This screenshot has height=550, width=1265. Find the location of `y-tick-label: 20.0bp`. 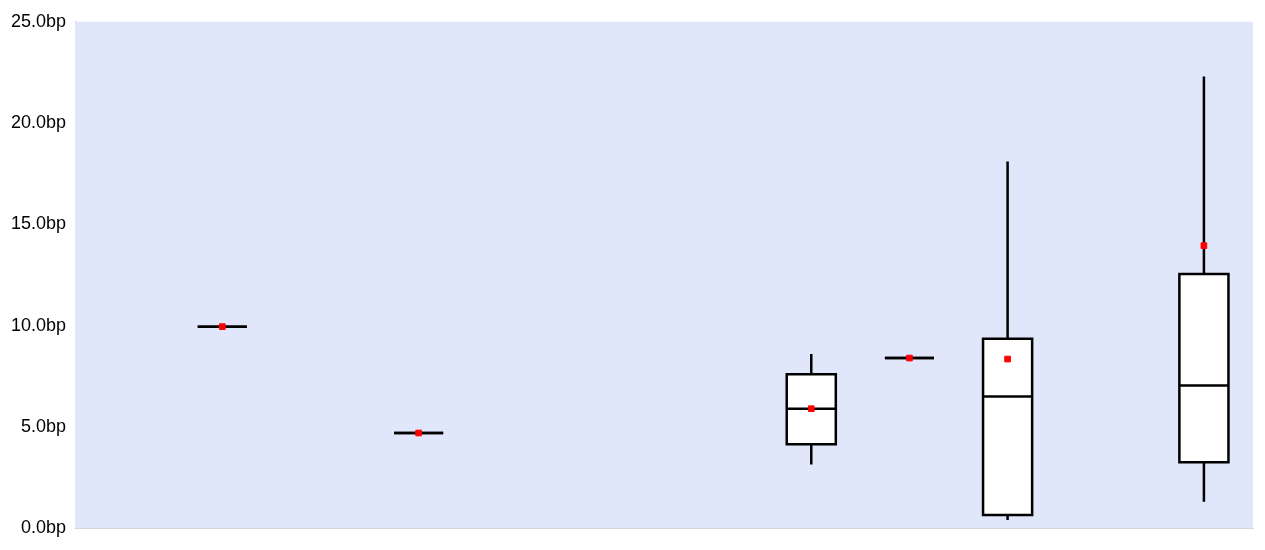

y-tick-label: 20.0bp is located at coordinates (38, 122).